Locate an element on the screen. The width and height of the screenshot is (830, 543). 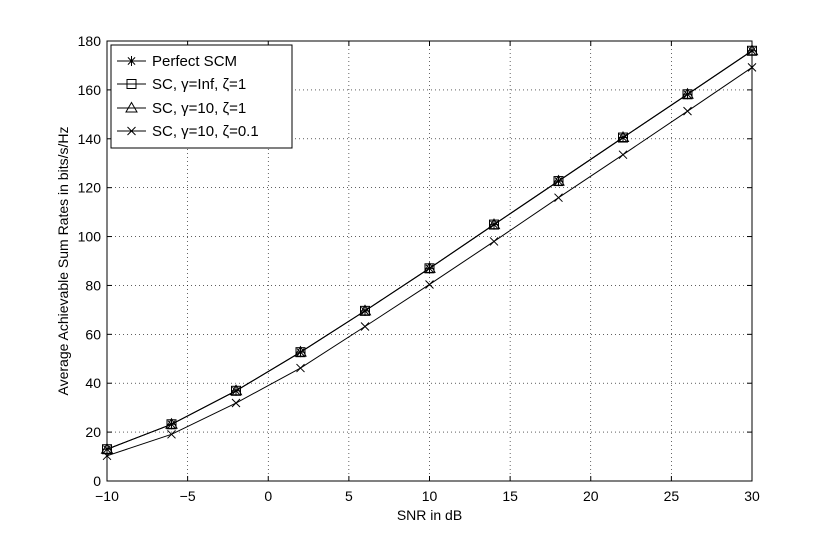
x-tick-label: 25 is located at coordinates (672, 496).